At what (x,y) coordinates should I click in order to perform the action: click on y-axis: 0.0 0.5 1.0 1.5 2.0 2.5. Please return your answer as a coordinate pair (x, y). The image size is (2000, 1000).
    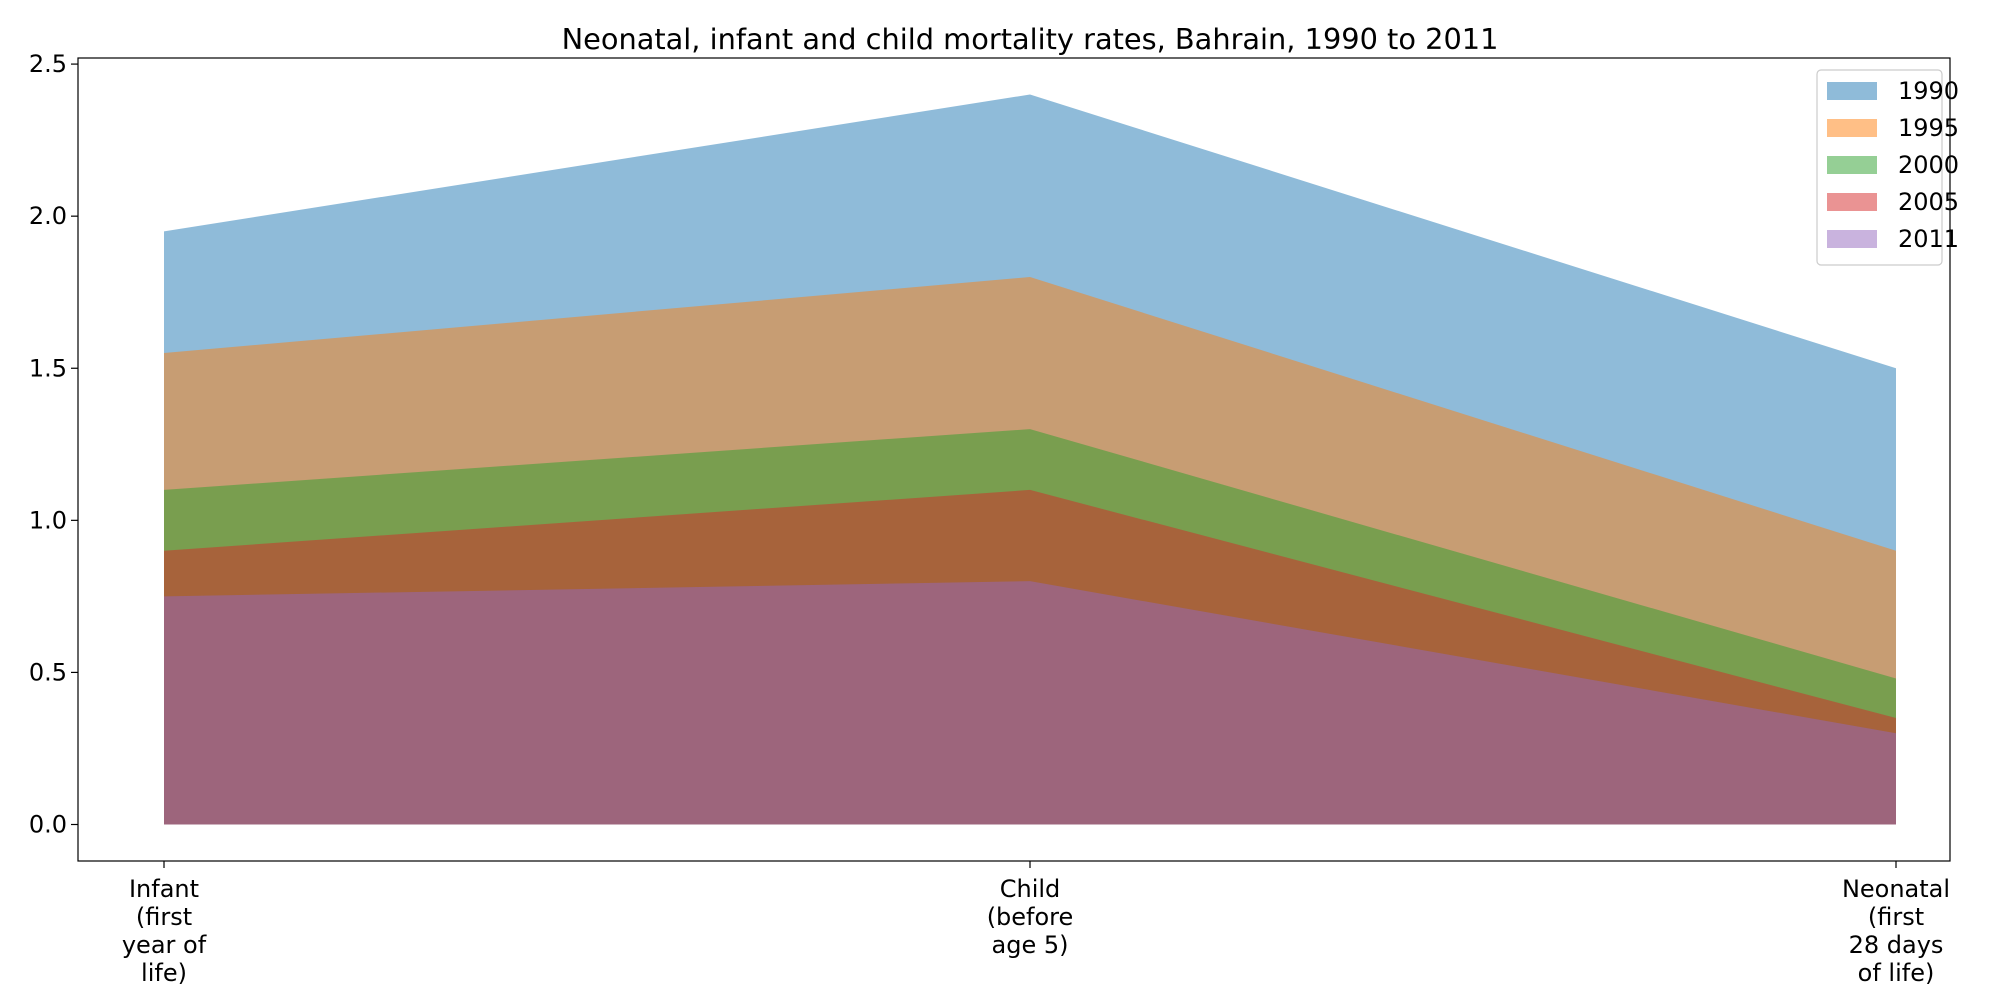
    Looking at the image, I should click on (53, 444).